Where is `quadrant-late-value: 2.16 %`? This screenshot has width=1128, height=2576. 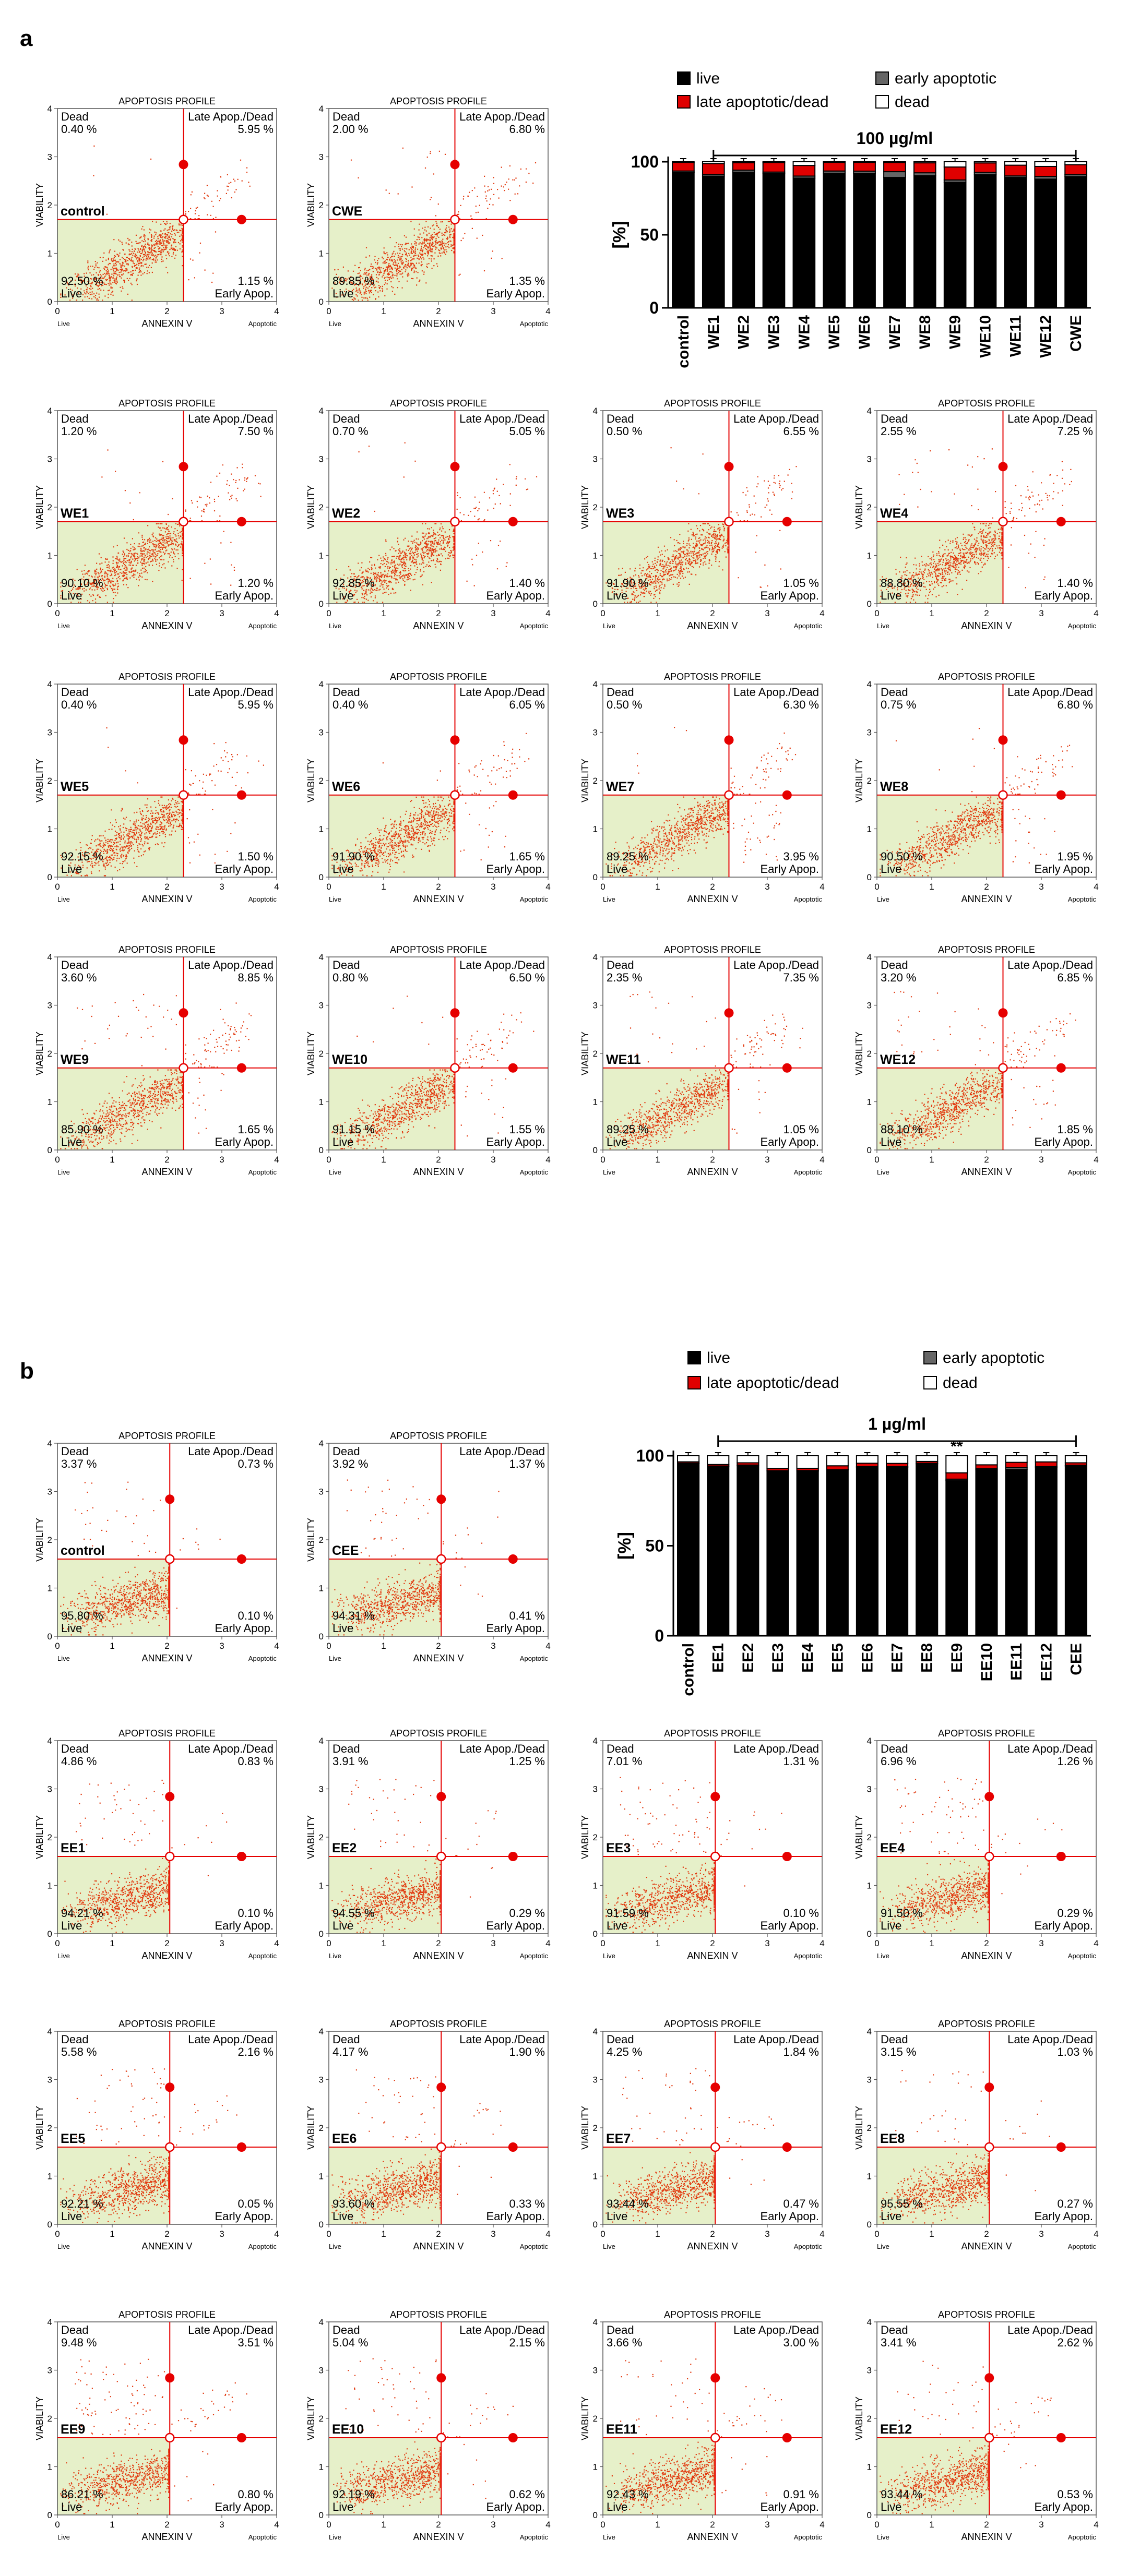 quadrant-late-value: 2.16 % is located at coordinates (256, 2051).